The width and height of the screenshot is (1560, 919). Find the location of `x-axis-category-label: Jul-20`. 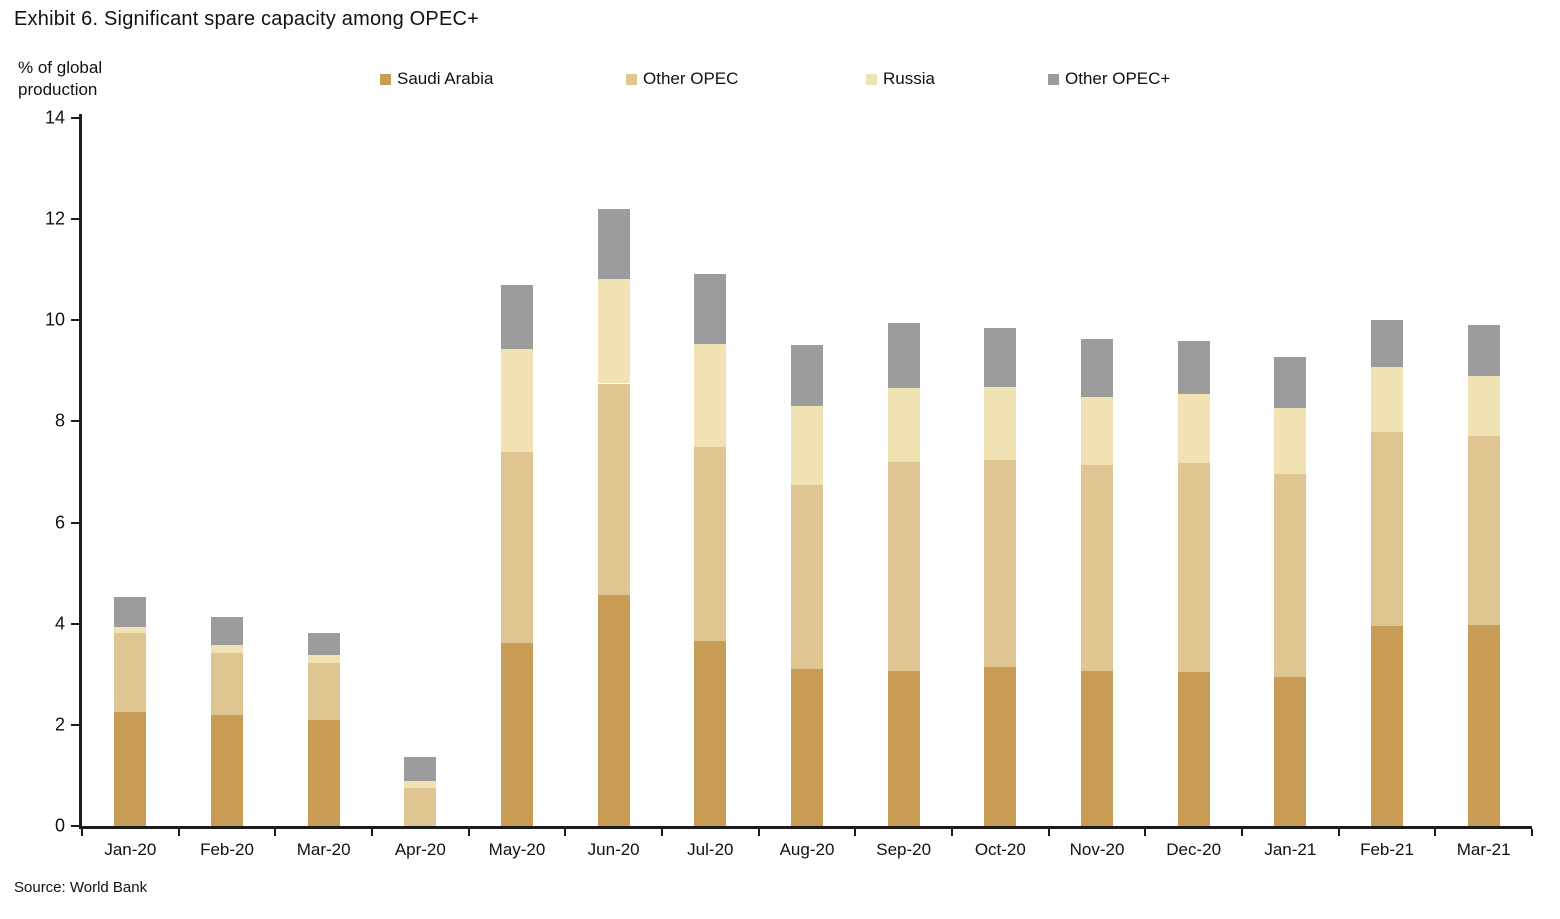

x-axis-category-label: Jul-20 is located at coordinates (710, 849).